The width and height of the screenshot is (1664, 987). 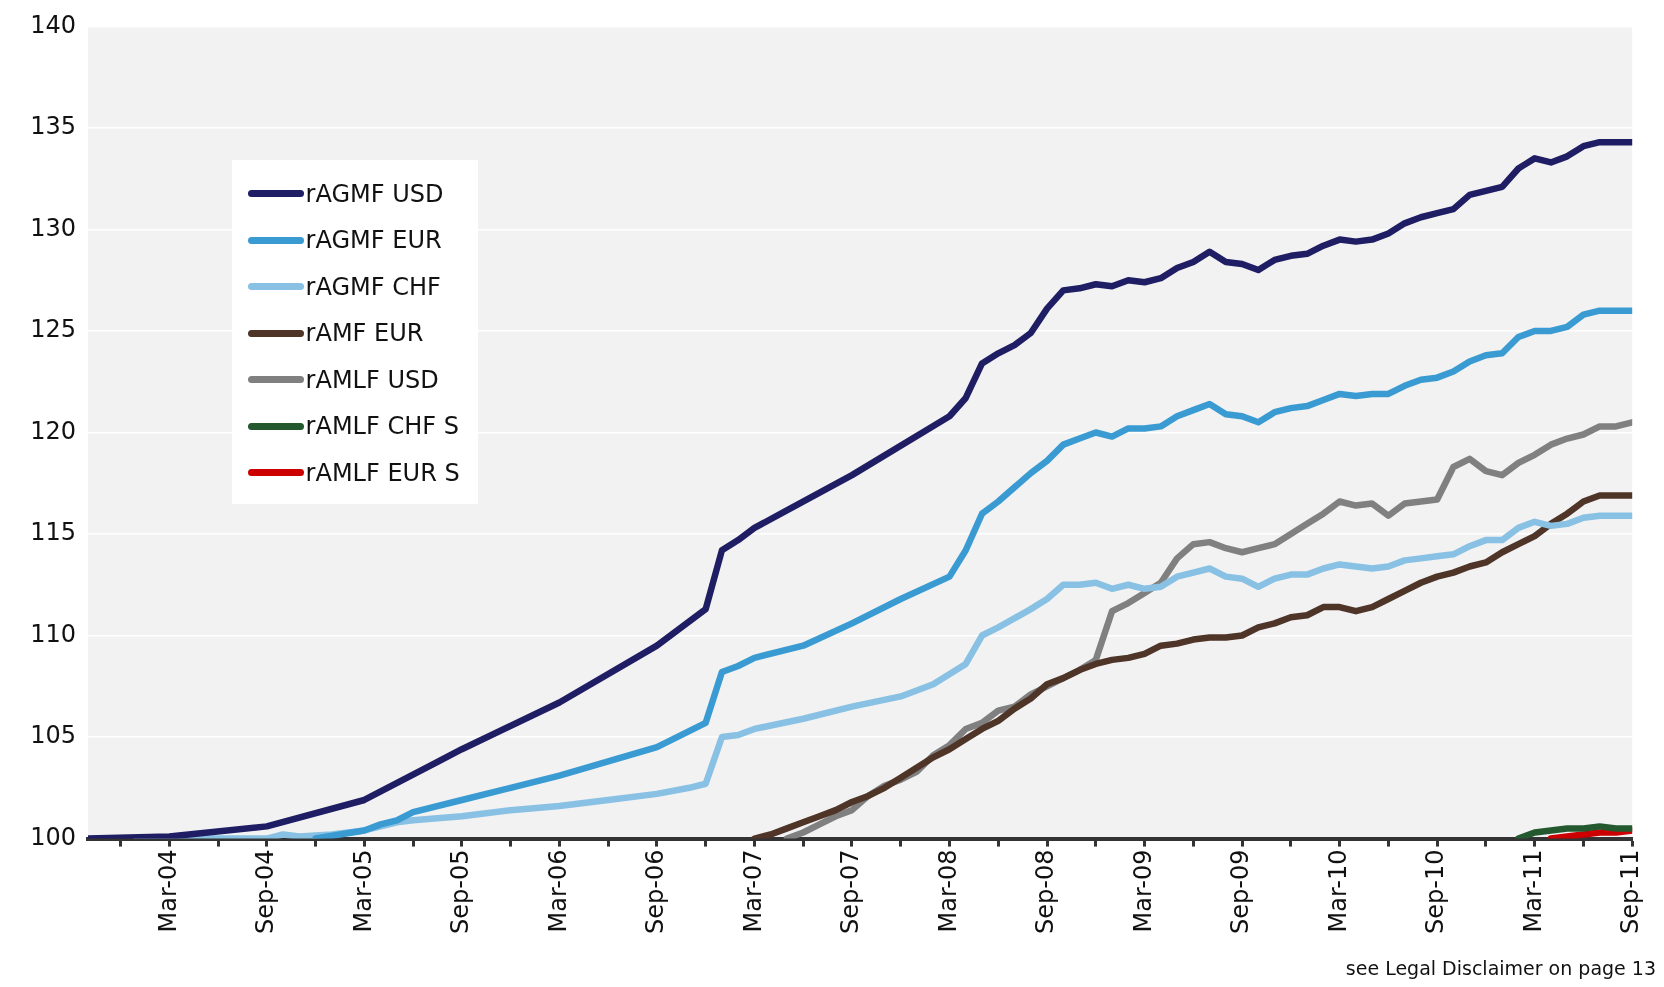 I want to click on x-tick-label: Mar-06, so click(x=557, y=891).